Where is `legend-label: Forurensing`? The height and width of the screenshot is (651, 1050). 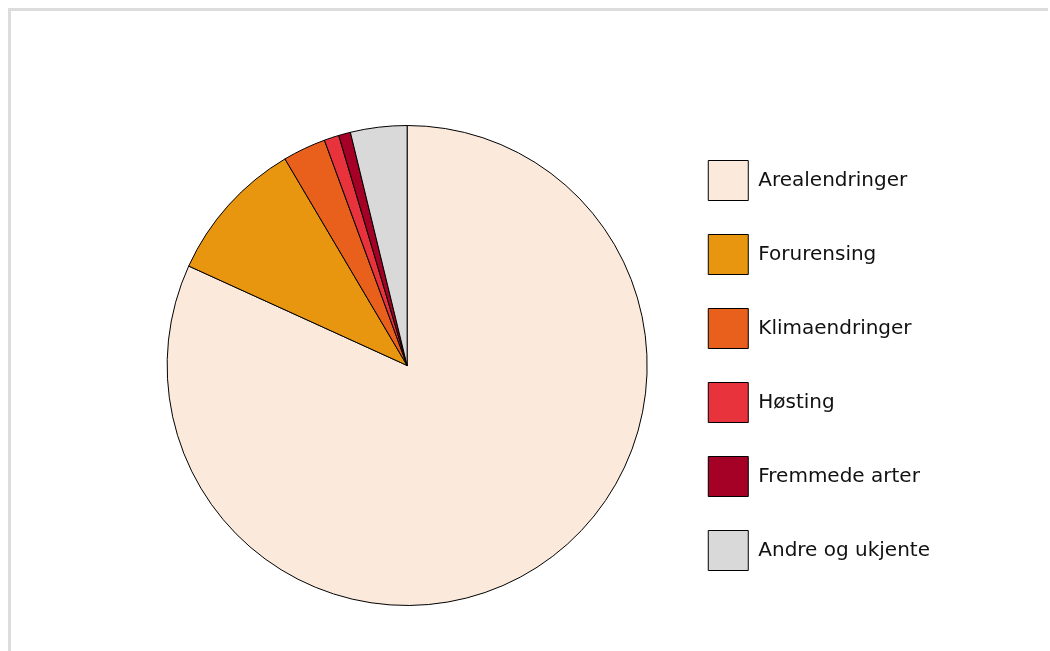
legend-label: Forurensing is located at coordinates (817, 252).